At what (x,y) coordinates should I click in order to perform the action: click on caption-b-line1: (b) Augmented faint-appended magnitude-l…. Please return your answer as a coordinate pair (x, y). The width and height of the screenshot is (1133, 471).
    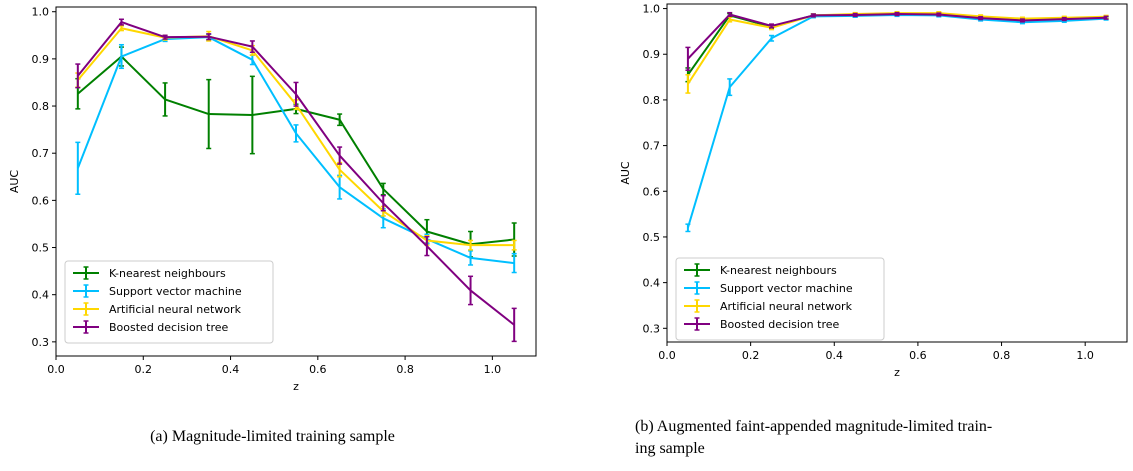
    Looking at the image, I should click on (814, 426).